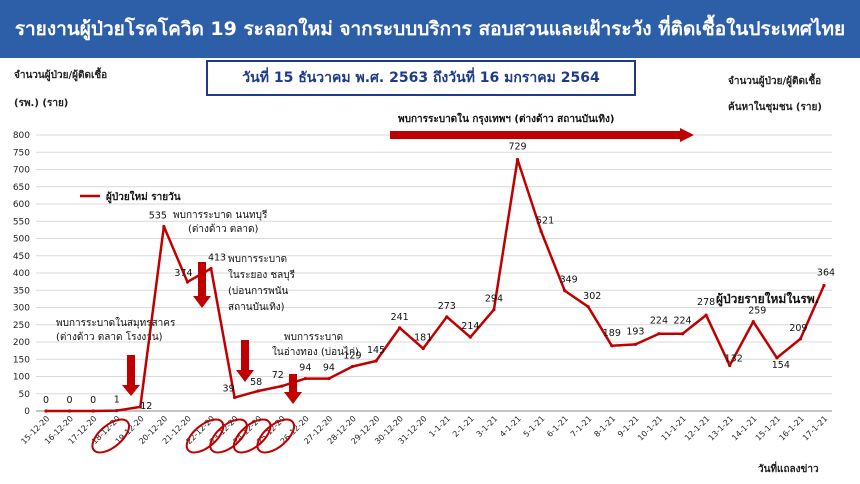 The height and width of the screenshot is (484, 860). I want to click on annotation-hospital: ผู้ป่วยรายใหม่ในรพ., so click(767, 299).